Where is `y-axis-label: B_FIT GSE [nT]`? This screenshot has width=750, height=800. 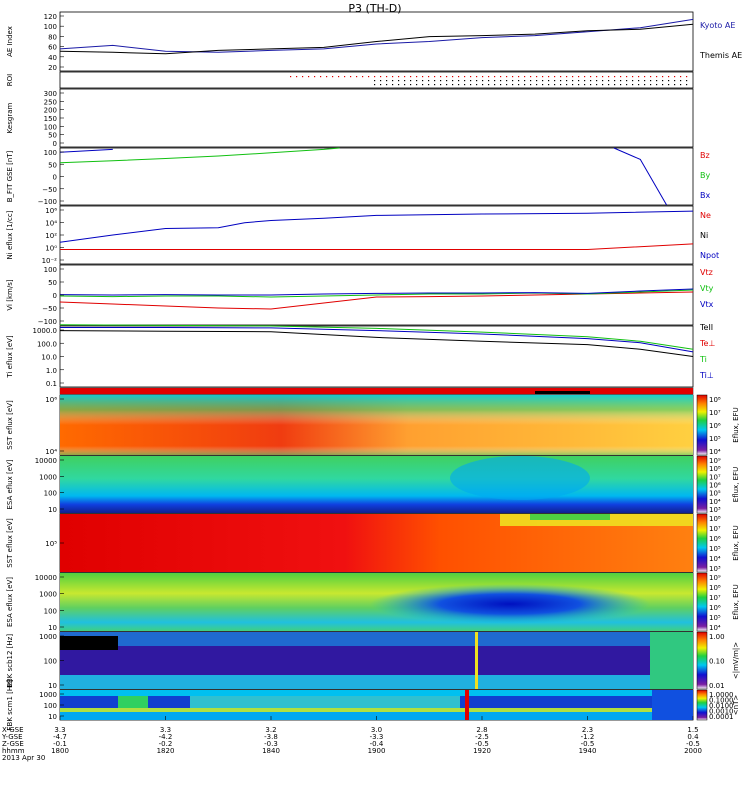
y-axis-label: B_FIT GSE [nT] is located at coordinates (10, 176).